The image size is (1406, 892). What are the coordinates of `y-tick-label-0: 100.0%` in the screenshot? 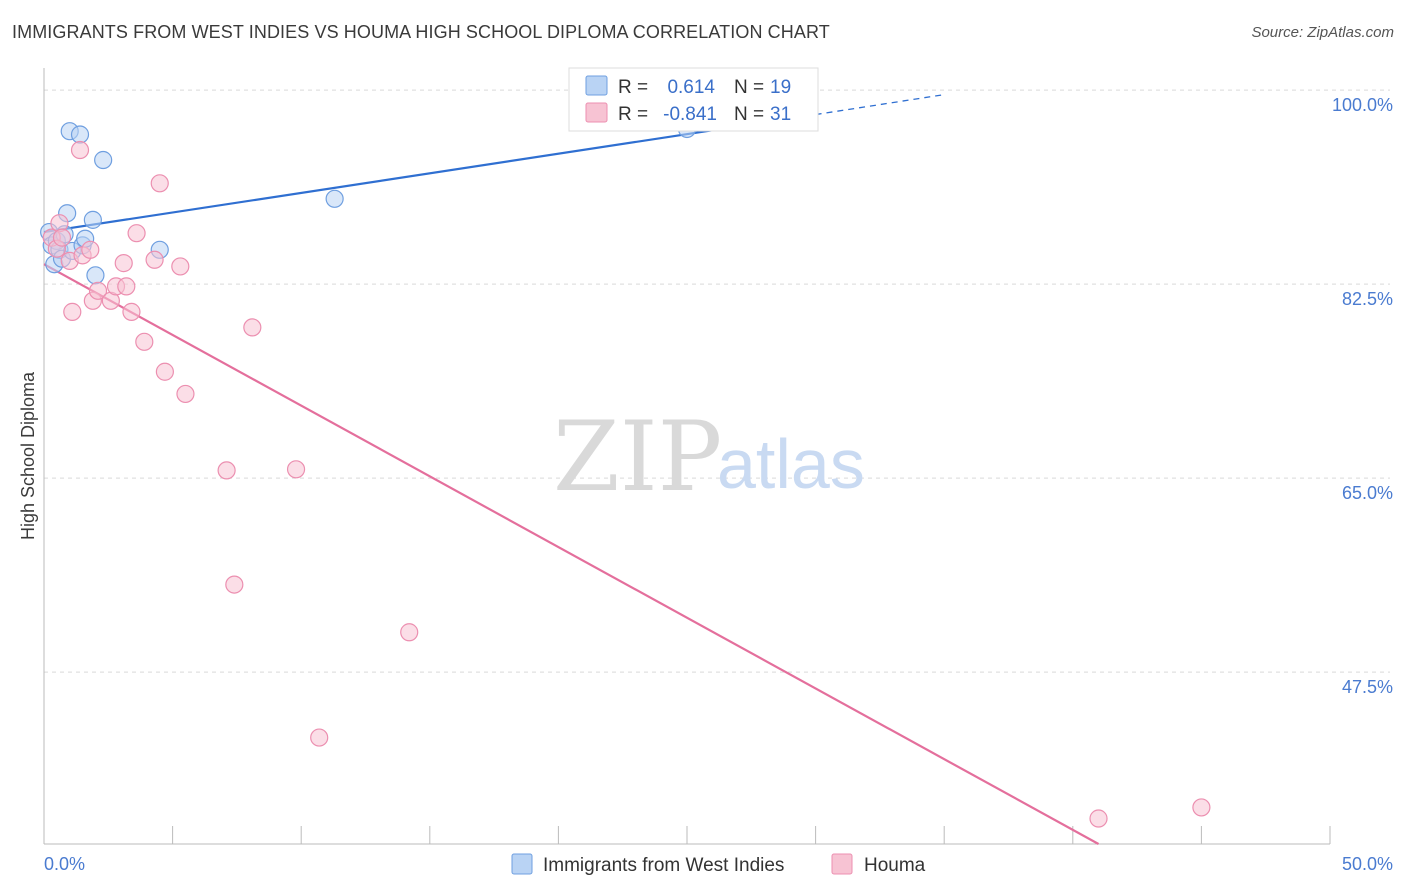 It's located at (1362, 105).